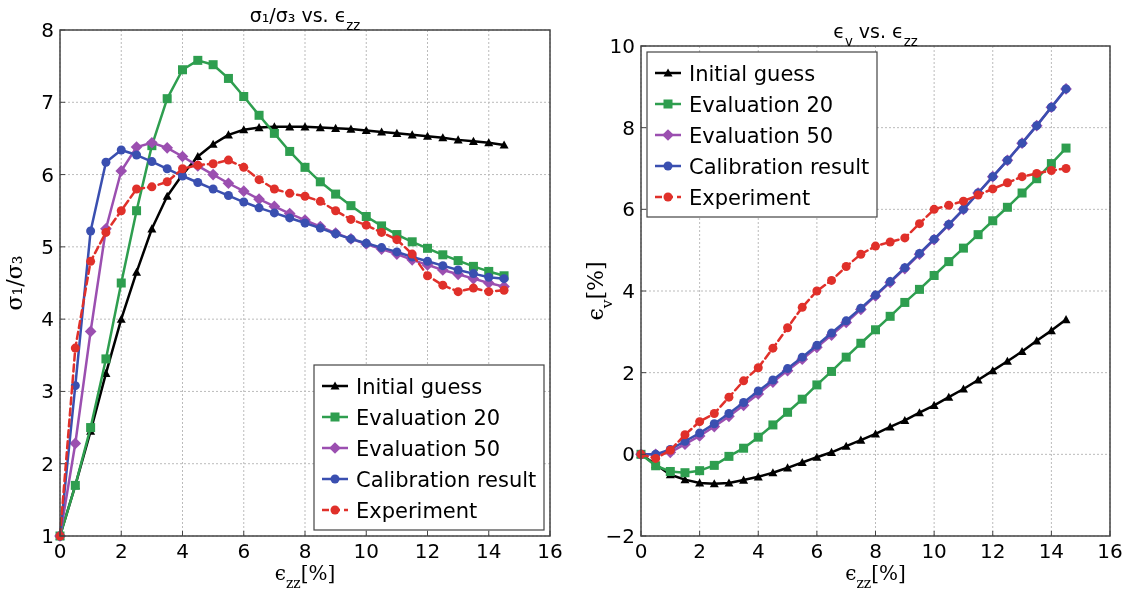 This screenshot has width=1132, height=596. I want to click on y-tick-label: 0, so click(628, 454).